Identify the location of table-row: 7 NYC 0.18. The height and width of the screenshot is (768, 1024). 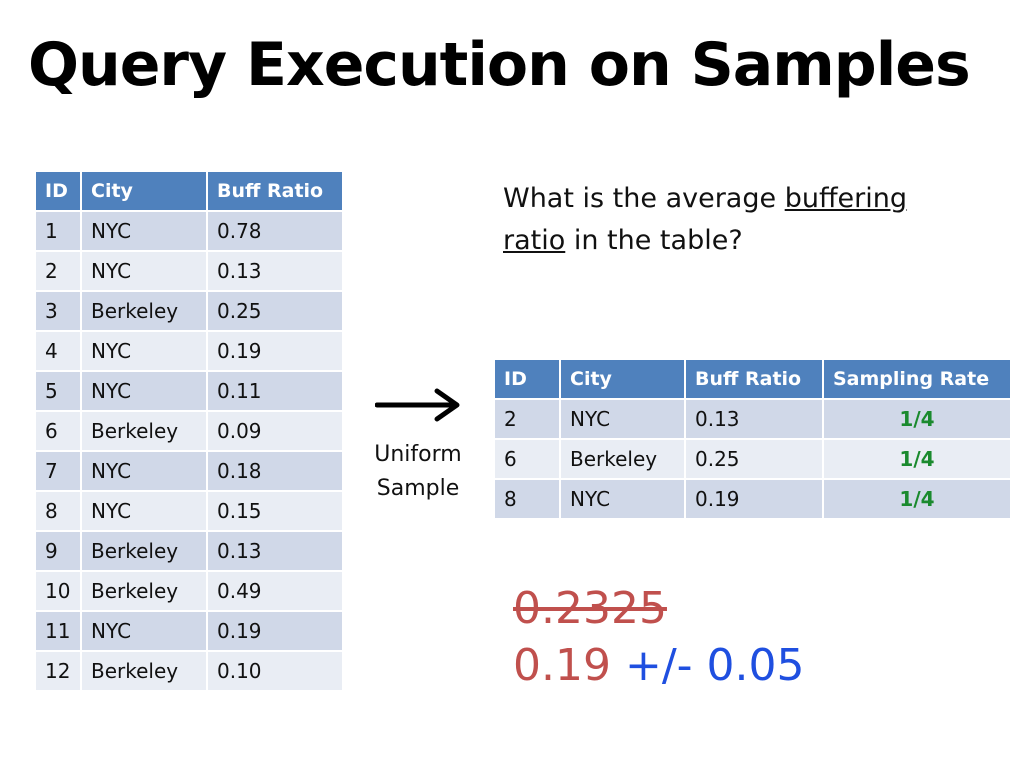
(189, 471).